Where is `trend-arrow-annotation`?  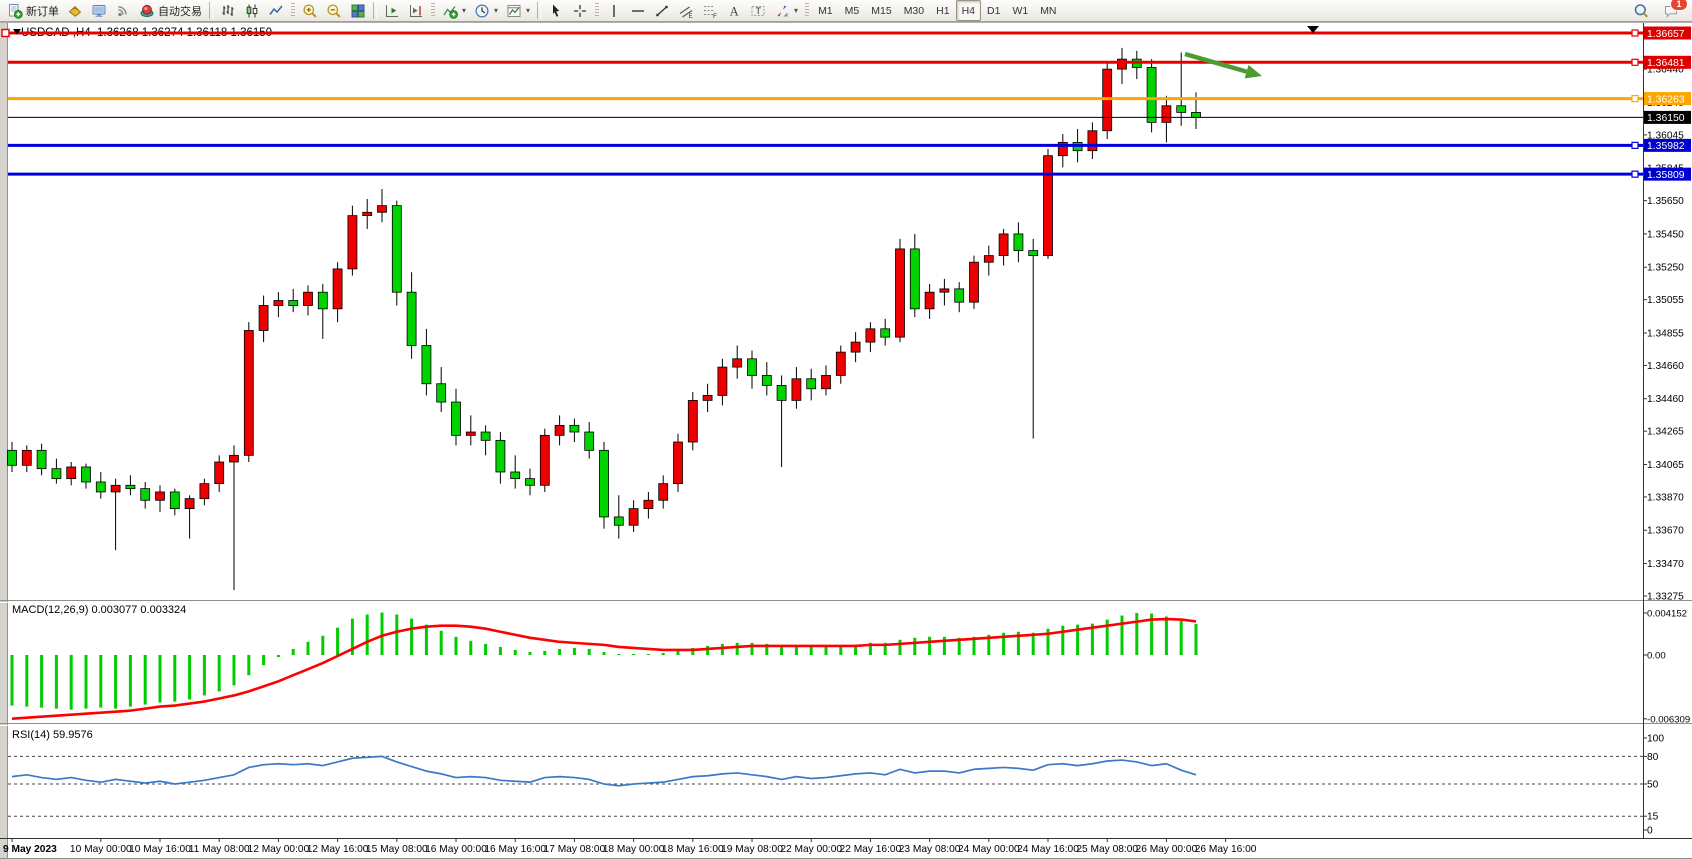 trend-arrow-annotation is located at coordinates (1223, 65).